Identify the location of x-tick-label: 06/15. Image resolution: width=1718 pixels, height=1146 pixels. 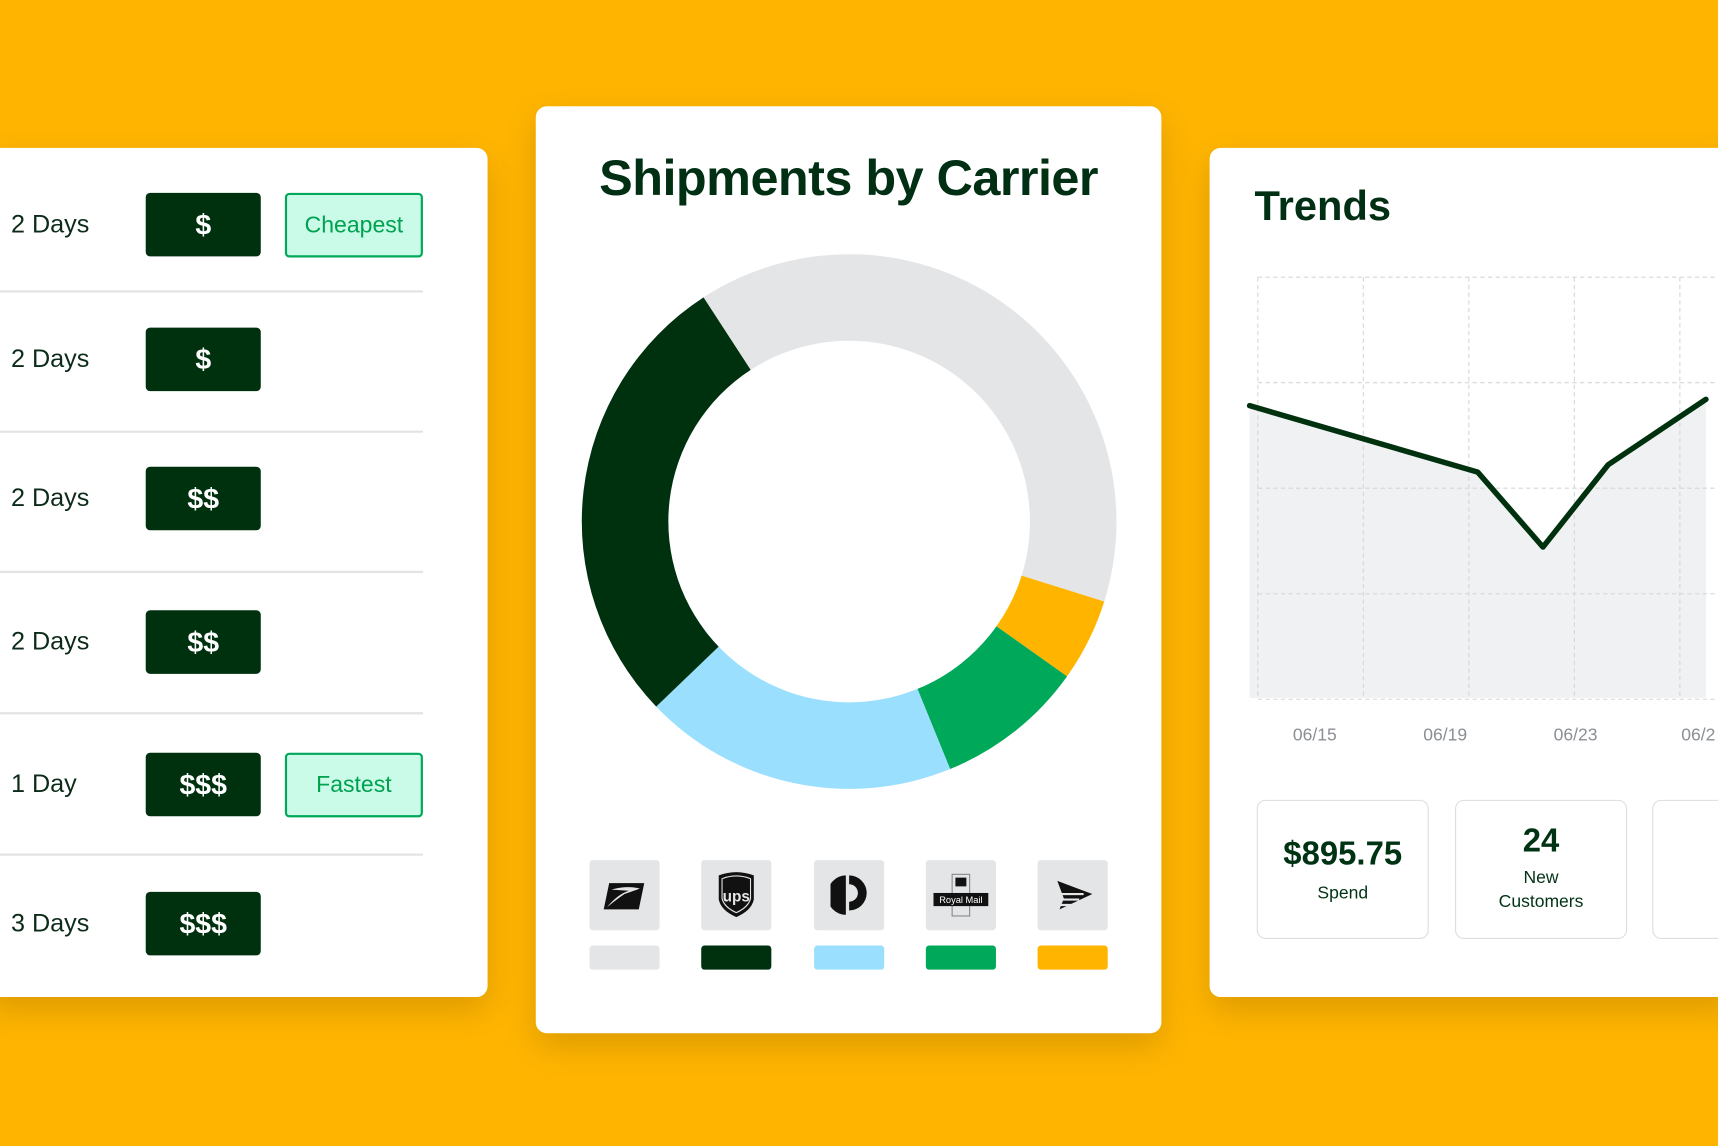
(1314, 736).